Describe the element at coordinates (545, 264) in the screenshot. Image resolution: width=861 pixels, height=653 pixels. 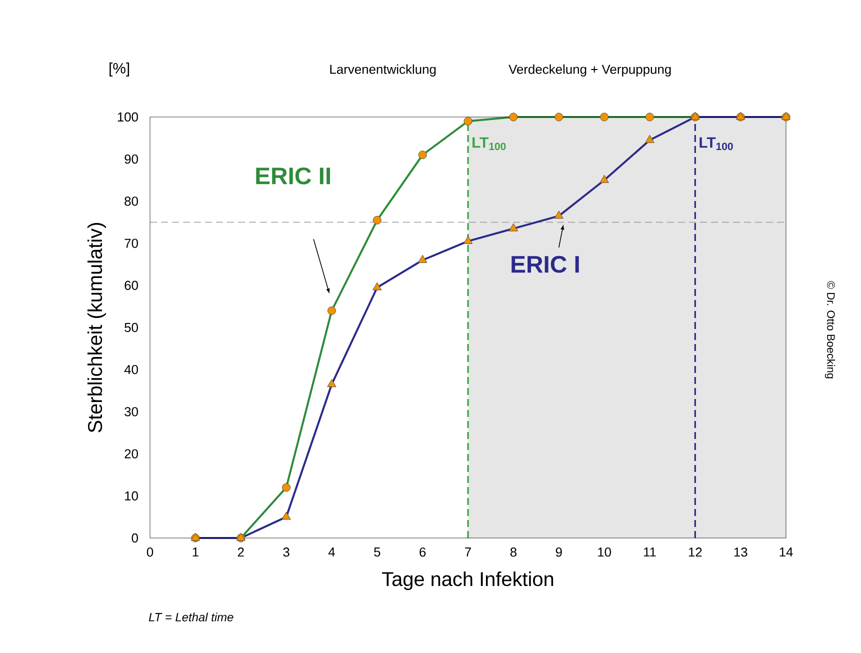
I see `series-label: ERIC I` at that location.